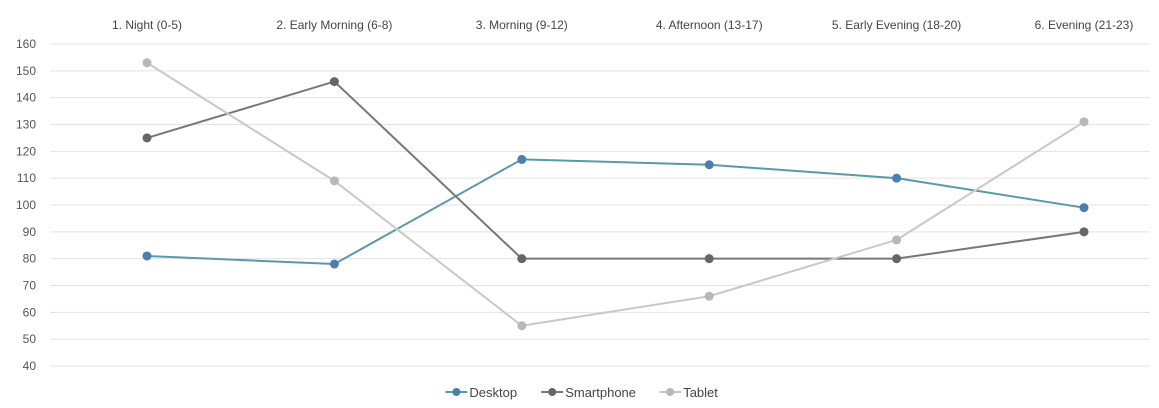 The image size is (1159, 408). I want to click on legend-item: Smartphone, so click(588, 392).